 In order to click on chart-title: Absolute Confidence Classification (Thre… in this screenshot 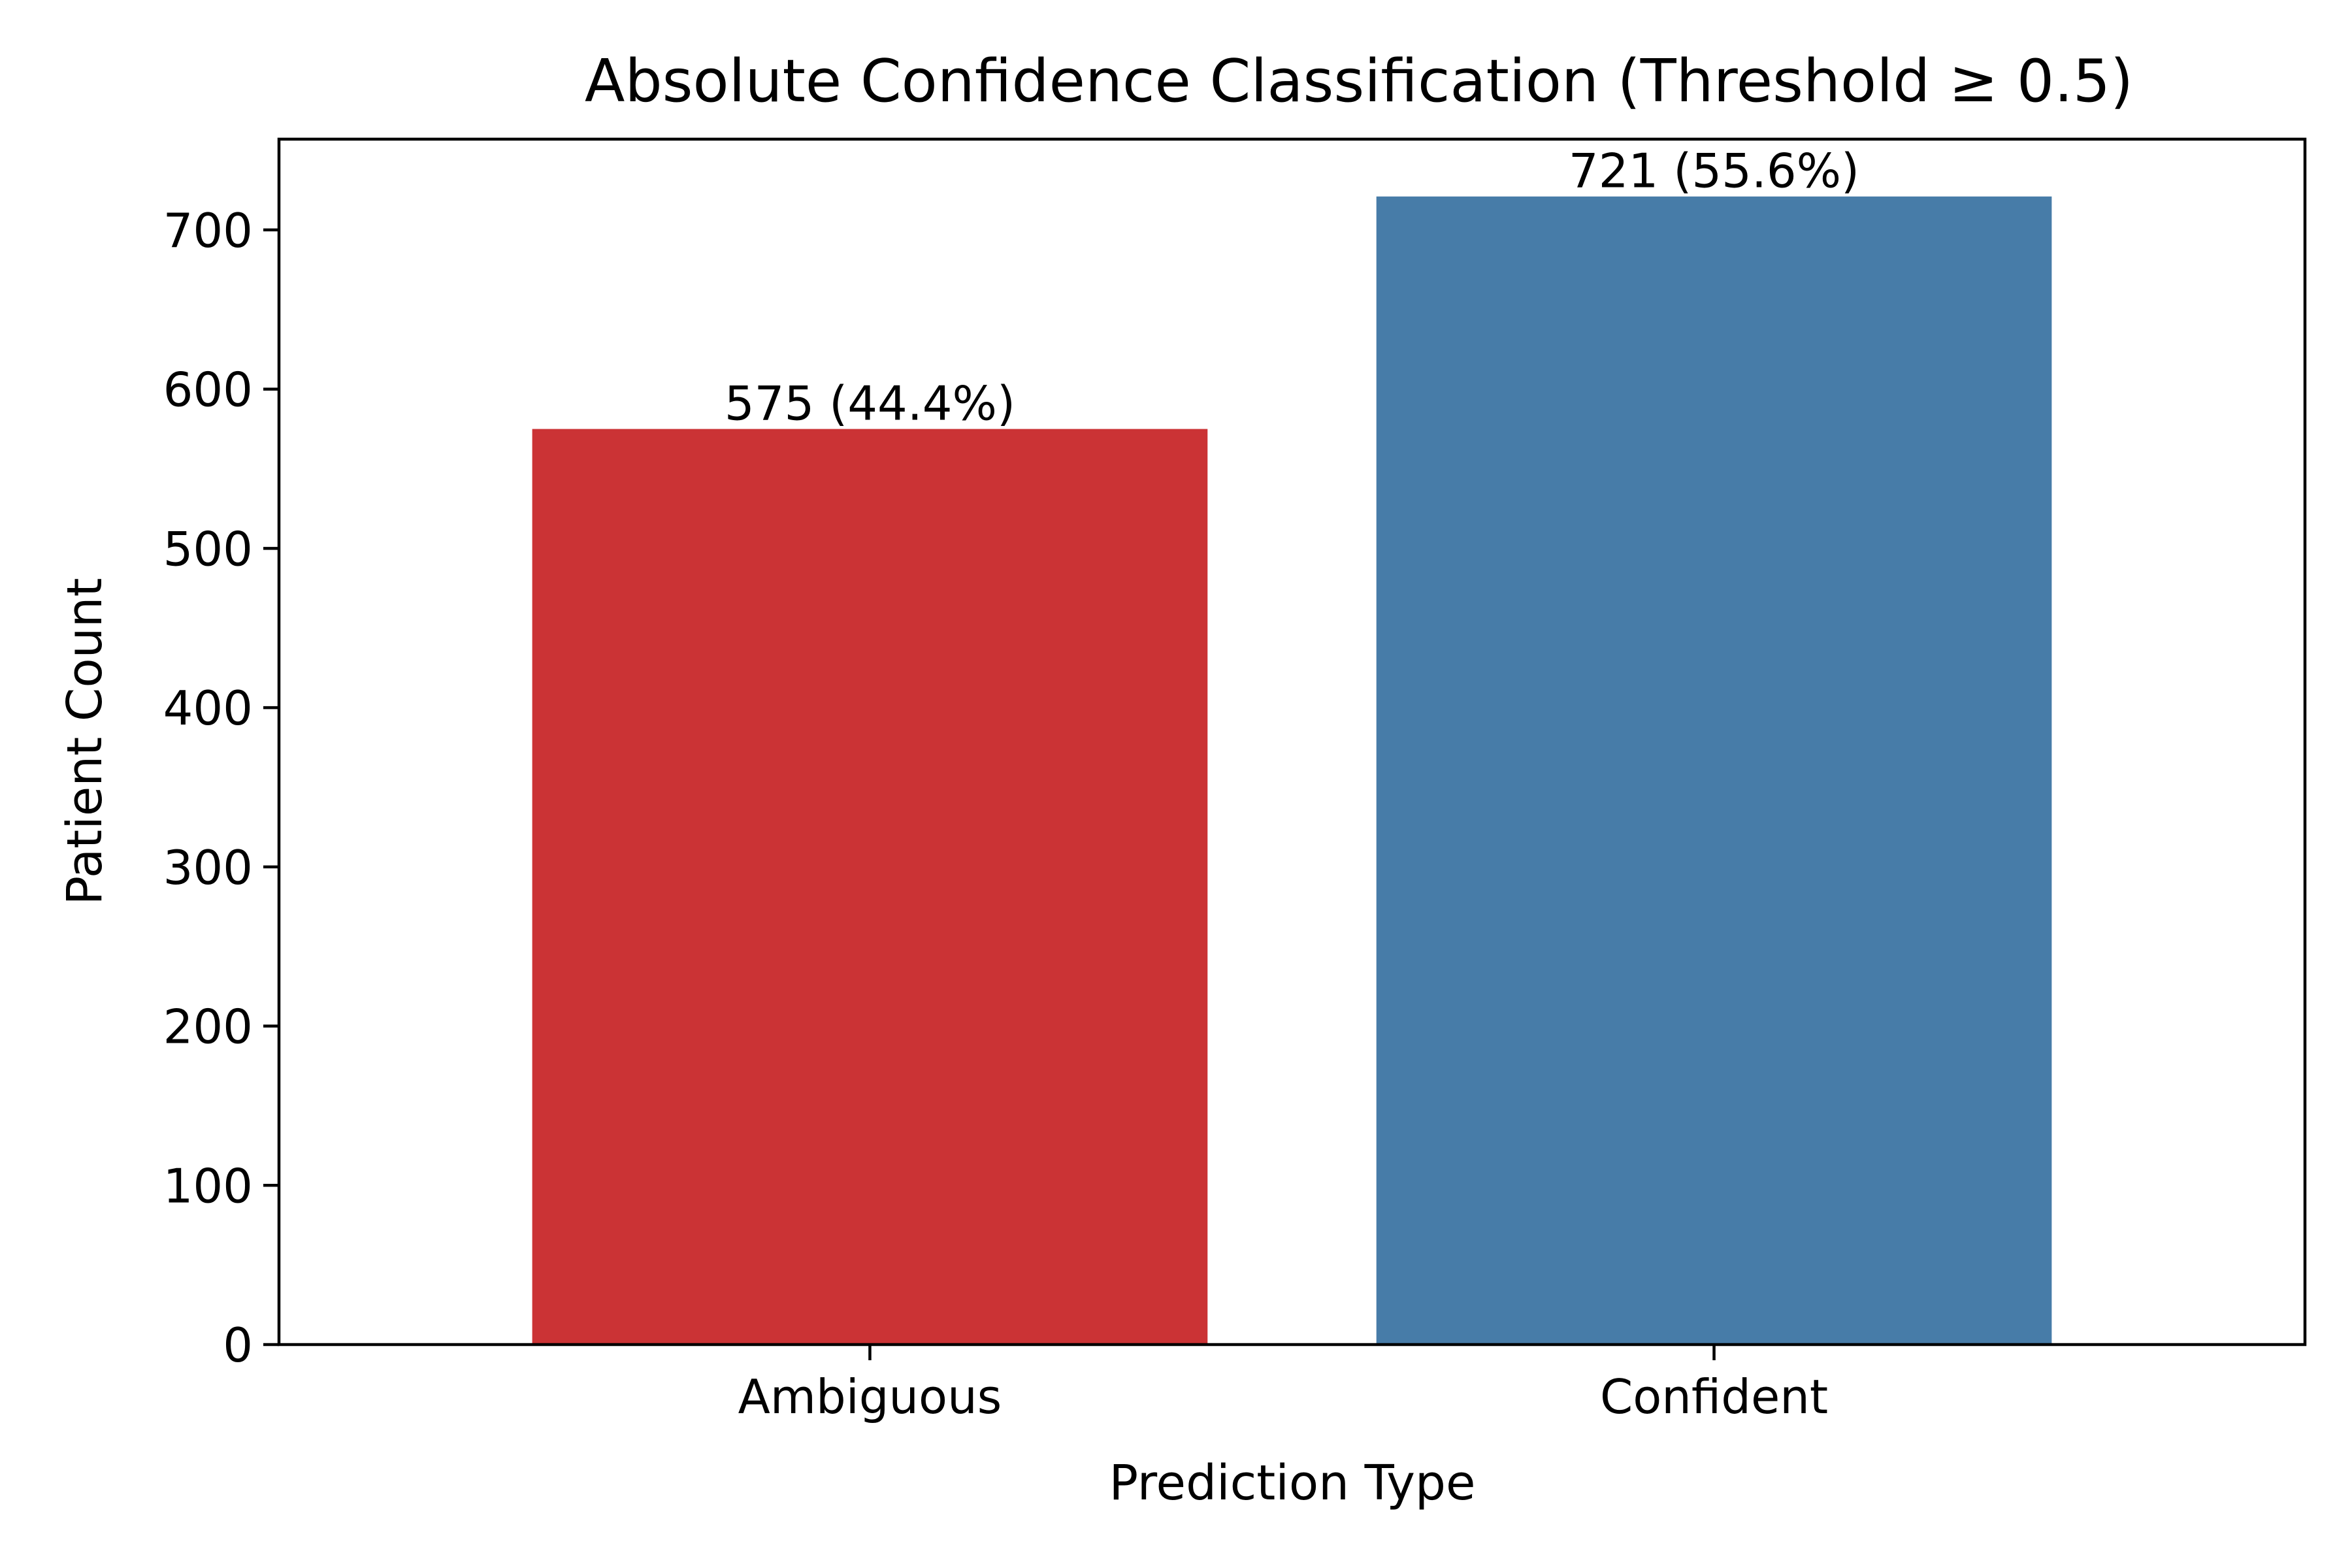, I will do `click(1359, 81)`.